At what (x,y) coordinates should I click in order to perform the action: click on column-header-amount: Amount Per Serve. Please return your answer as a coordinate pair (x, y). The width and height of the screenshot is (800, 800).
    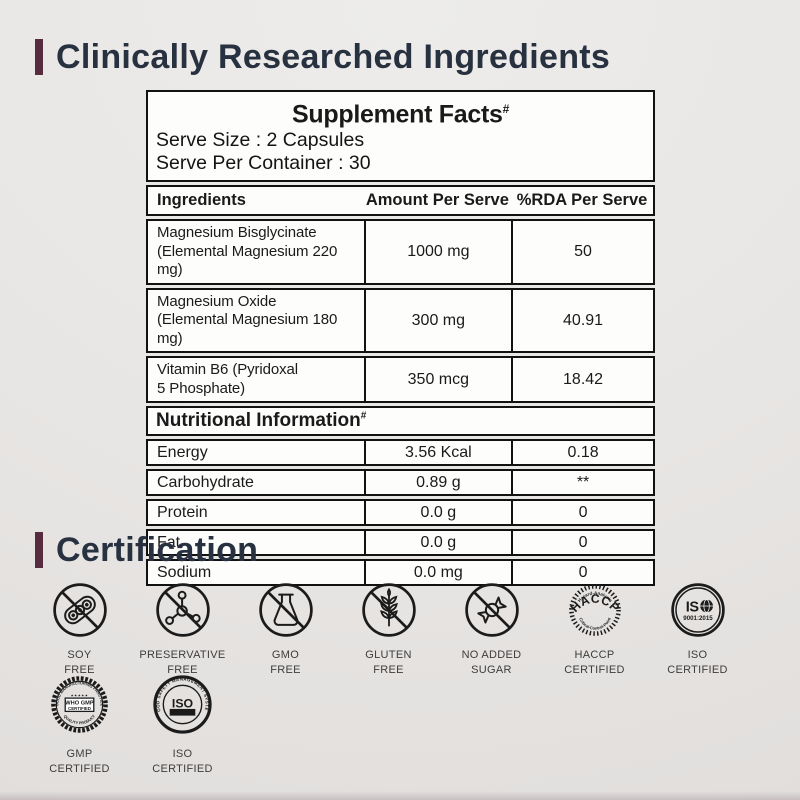
    Looking at the image, I should click on (437, 200).